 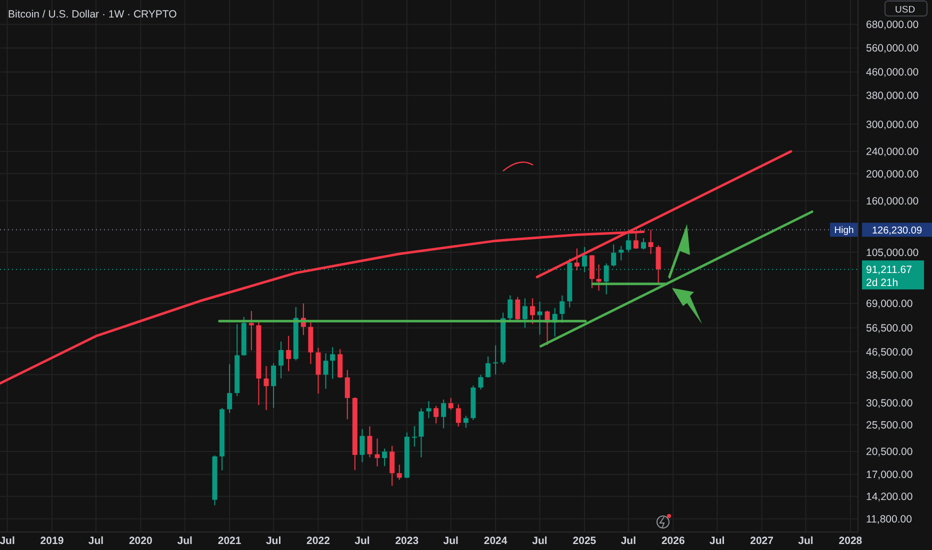 I want to click on x-tick-label: 2028, so click(x=850, y=541).